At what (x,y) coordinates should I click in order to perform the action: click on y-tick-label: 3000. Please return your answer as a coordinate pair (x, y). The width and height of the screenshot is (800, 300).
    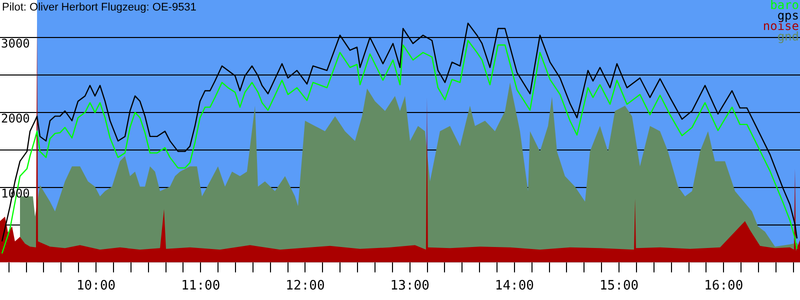
    Looking at the image, I should click on (15, 43).